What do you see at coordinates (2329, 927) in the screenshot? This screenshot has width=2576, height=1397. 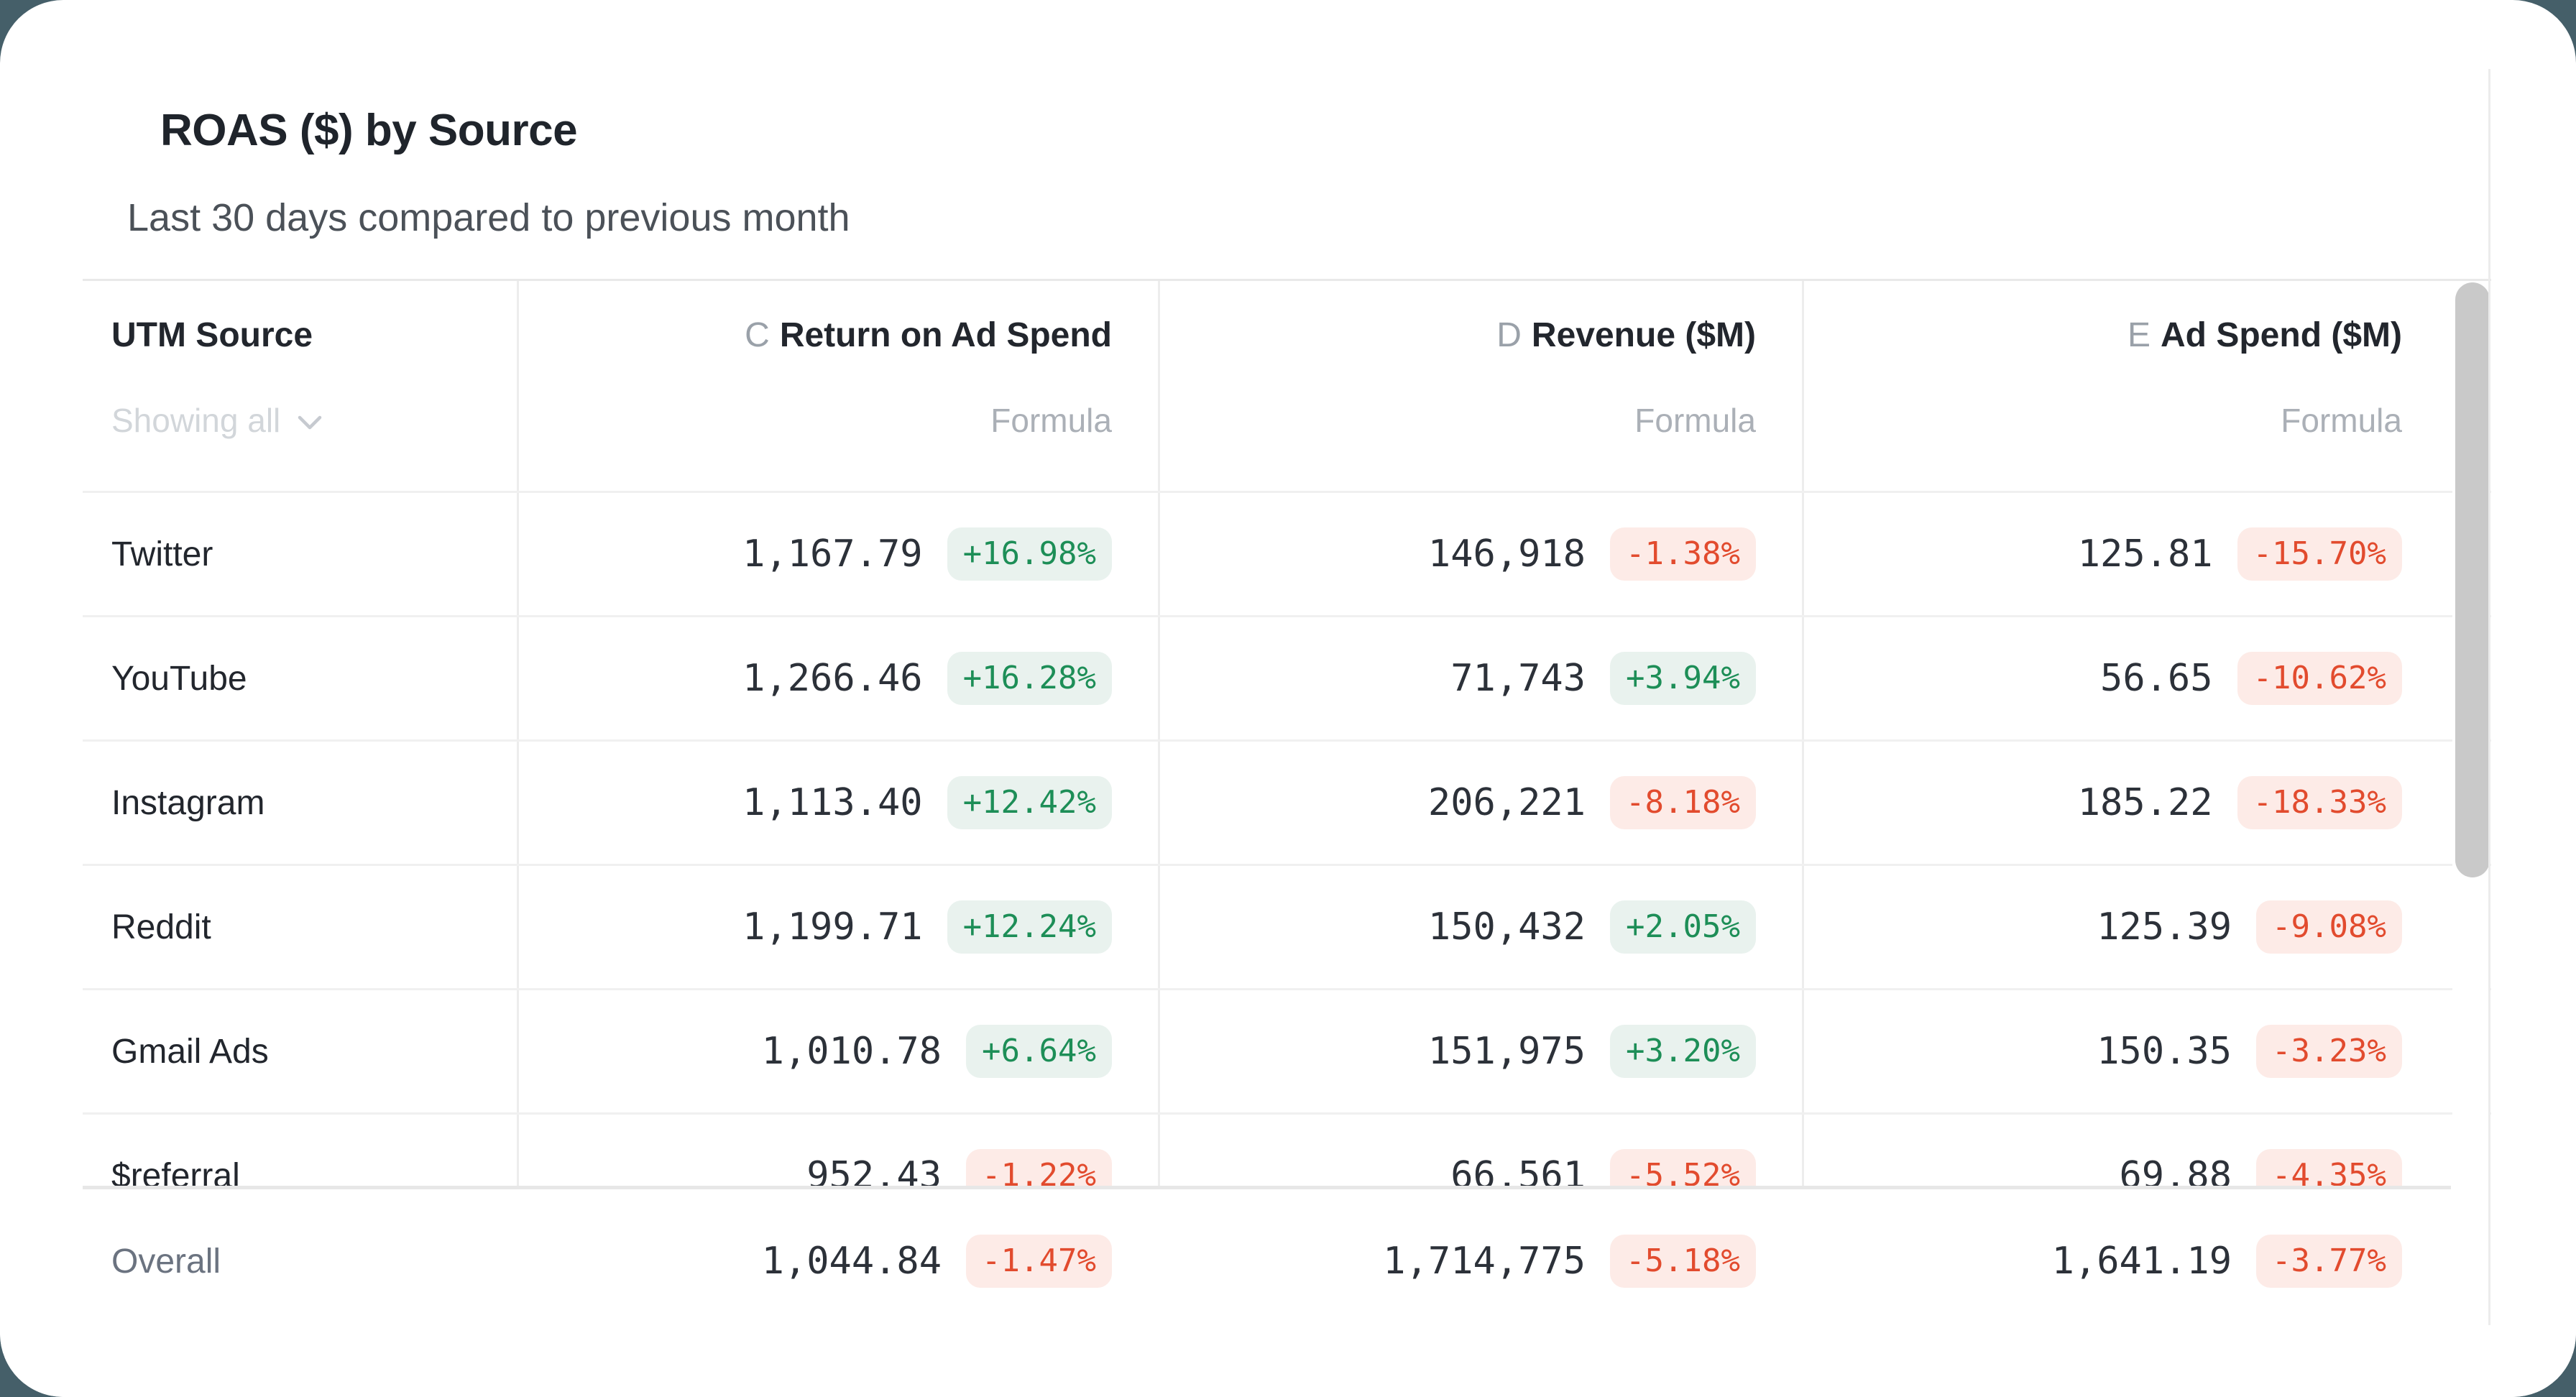 I see `ad-spend-change-badge: -9.08%` at bounding box center [2329, 927].